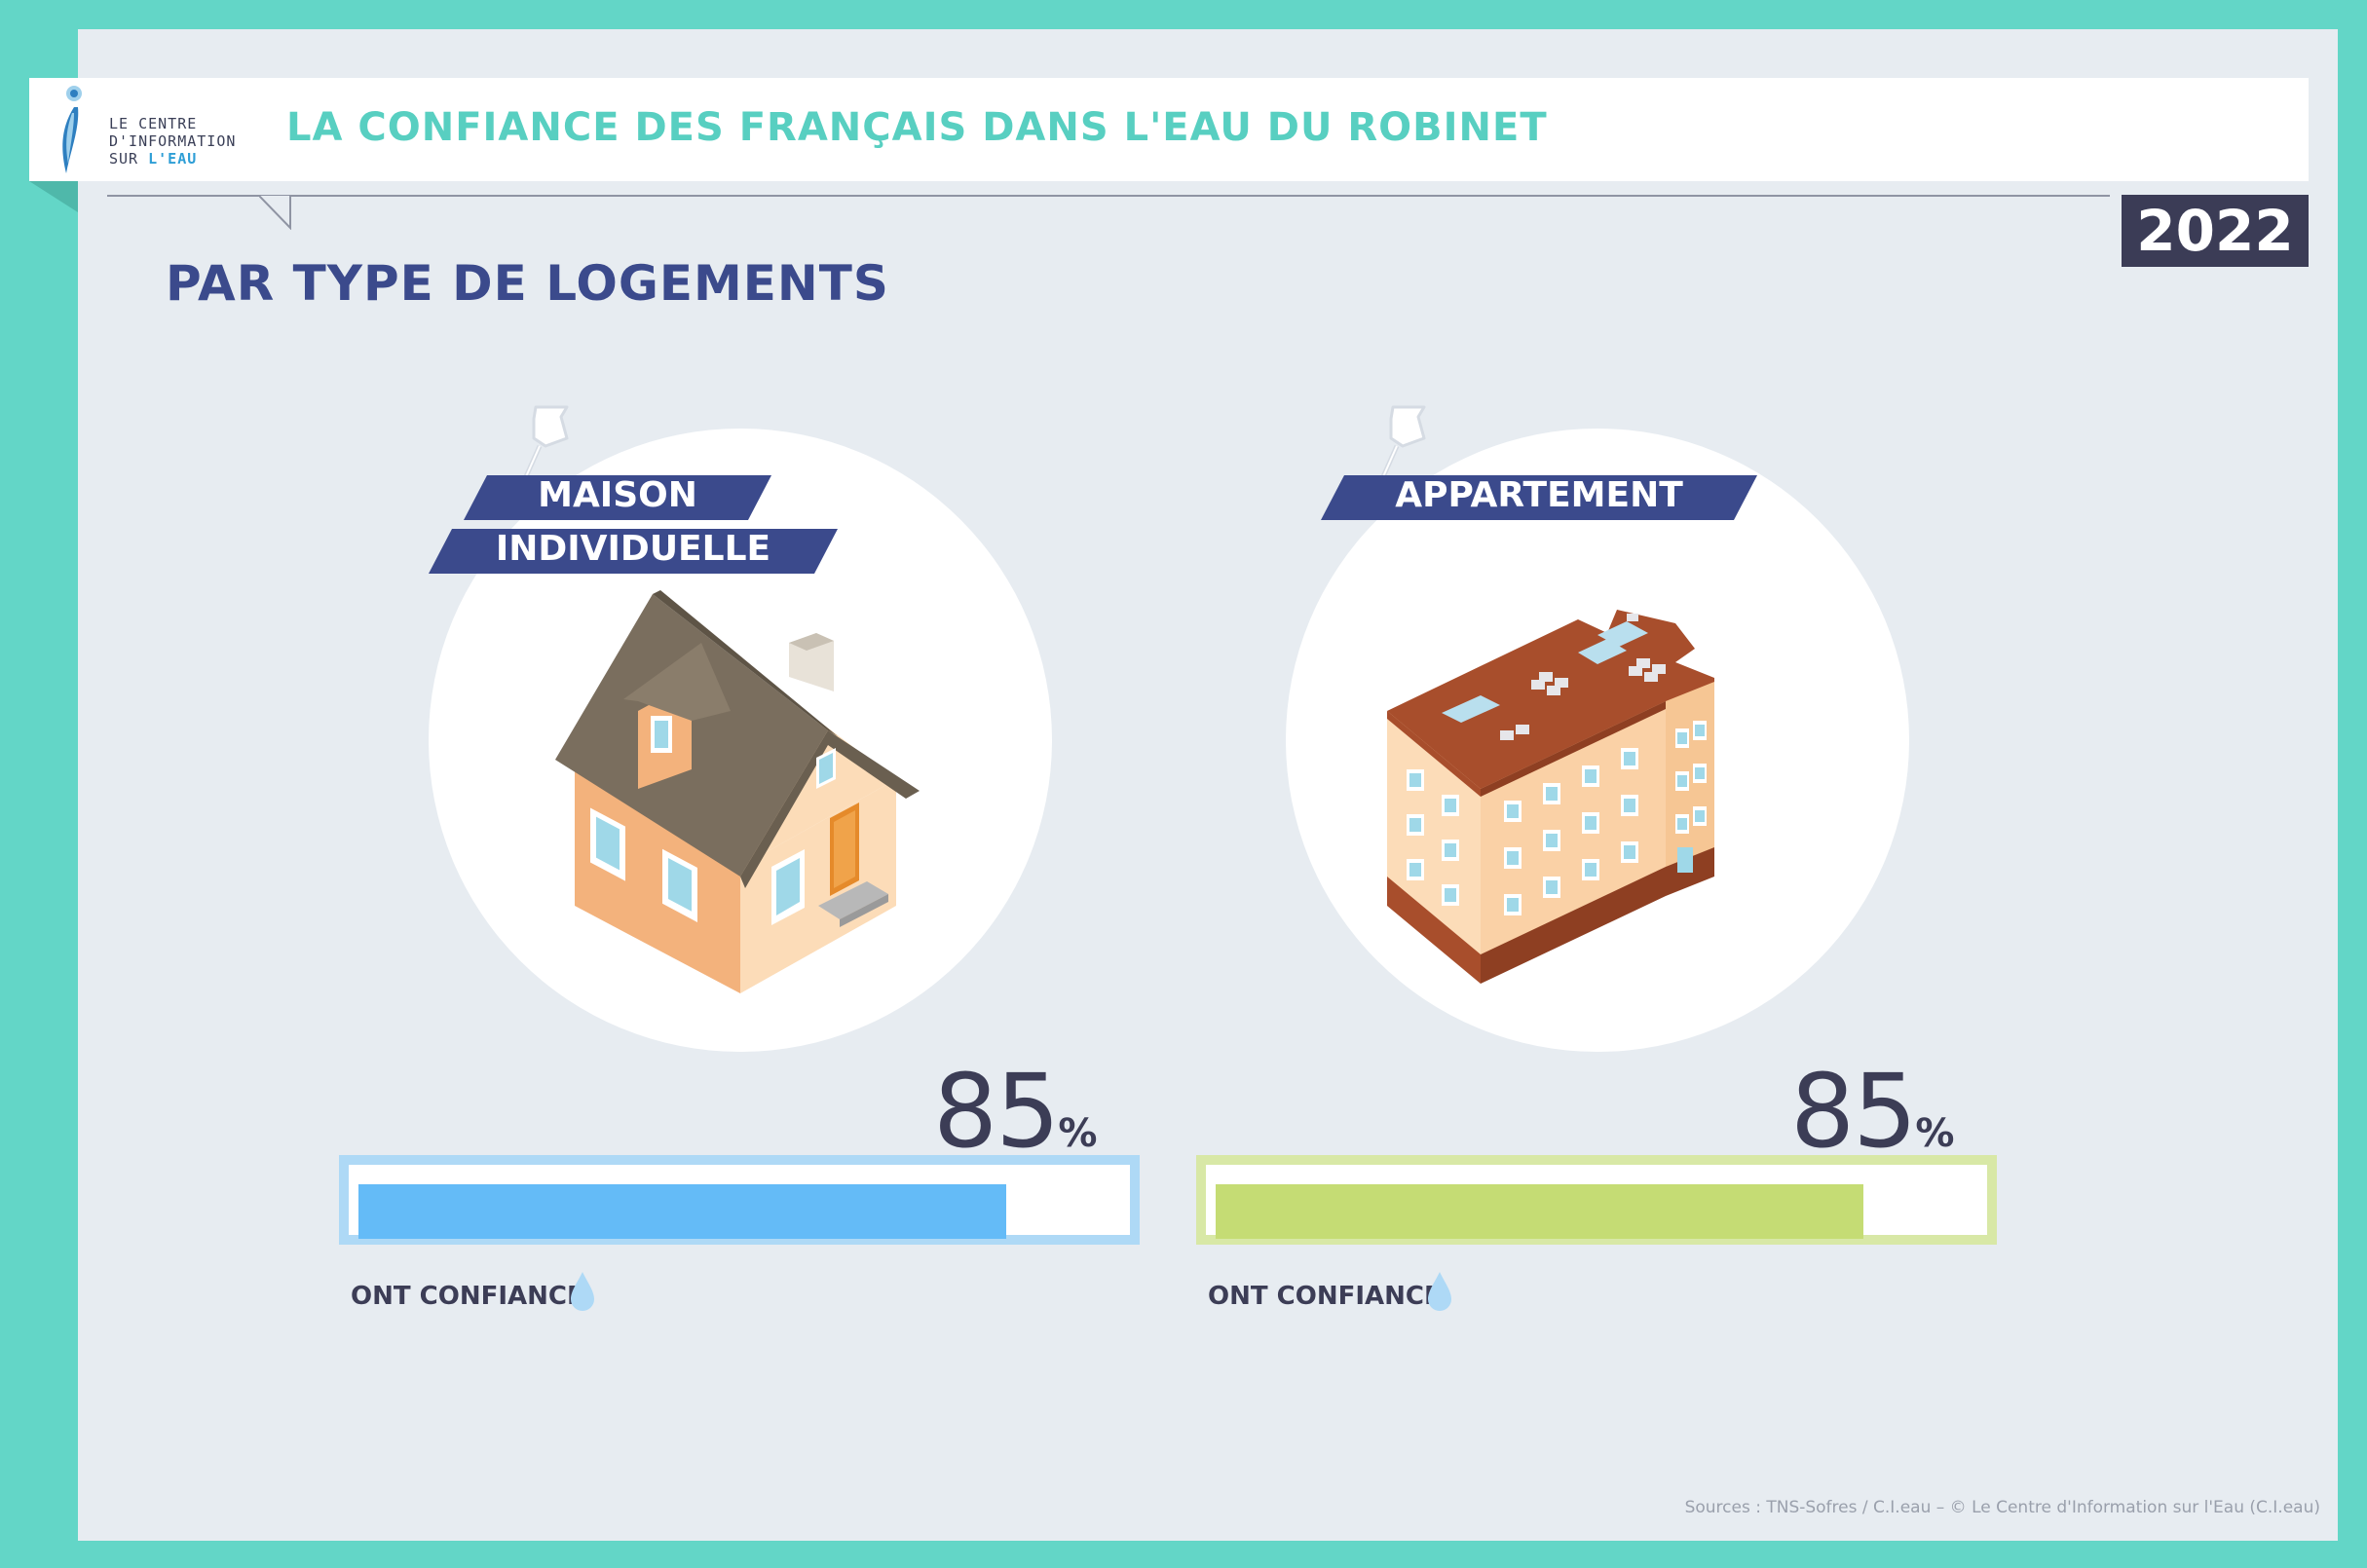 This screenshot has width=2367, height=1568. Describe the element at coordinates (1539, 1211) in the screenshot. I see `appartement-progress-fill` at that location.